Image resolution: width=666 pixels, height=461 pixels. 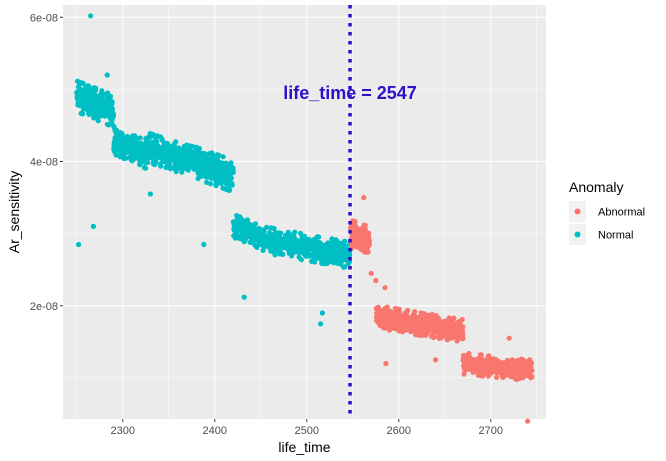 I want to click on y-tick-label: 4e-08, so click(x=44, y=163).